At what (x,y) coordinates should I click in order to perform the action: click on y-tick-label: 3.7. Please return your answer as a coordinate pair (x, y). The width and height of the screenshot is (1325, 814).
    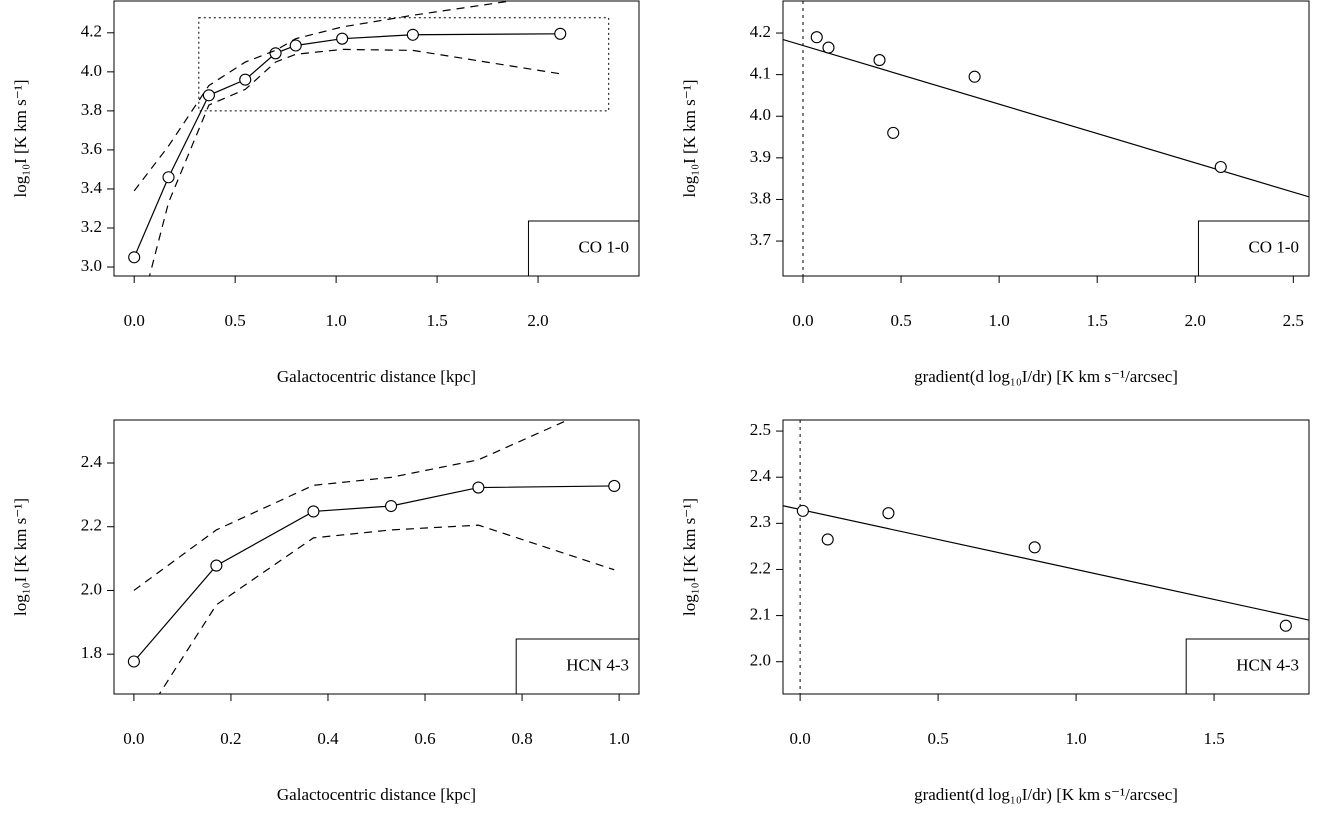
    Looking at the image, I should click on (761, 239).